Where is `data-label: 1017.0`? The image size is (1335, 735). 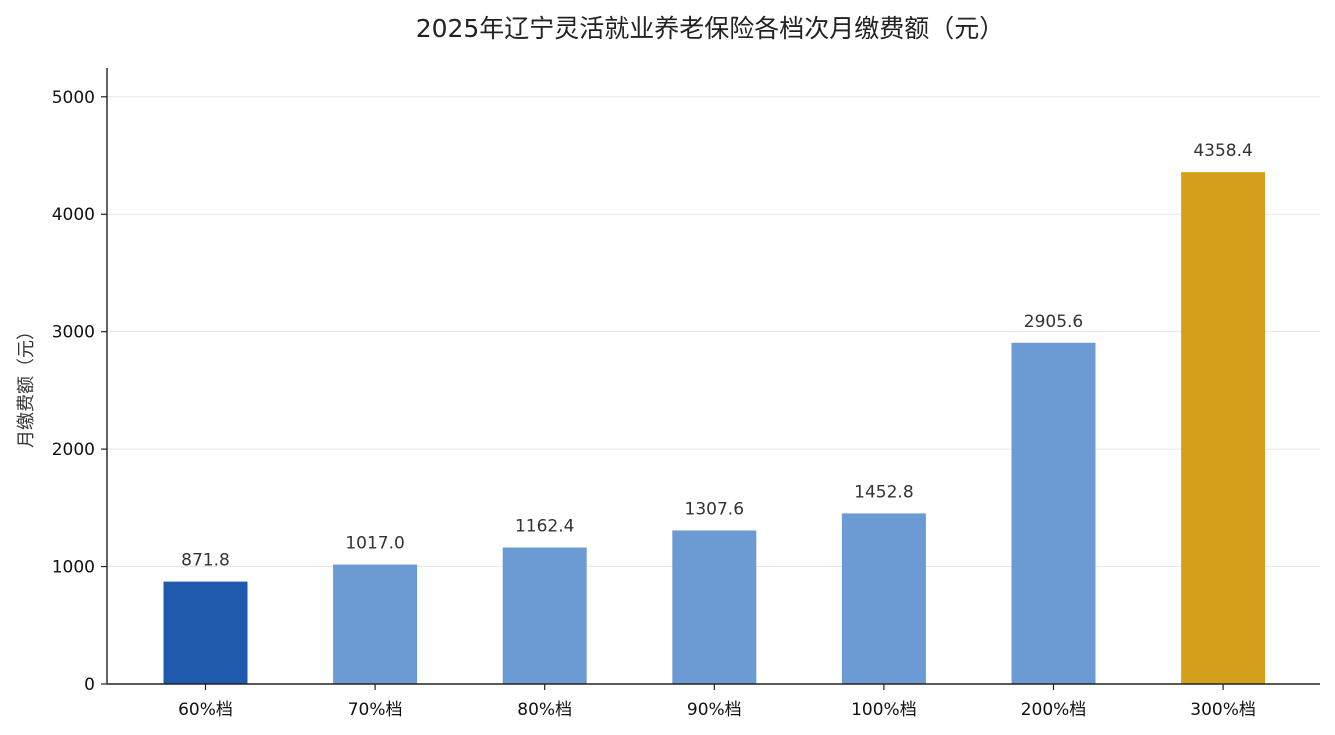 data-label: 1017.0 is located at coordinates (374, 544).